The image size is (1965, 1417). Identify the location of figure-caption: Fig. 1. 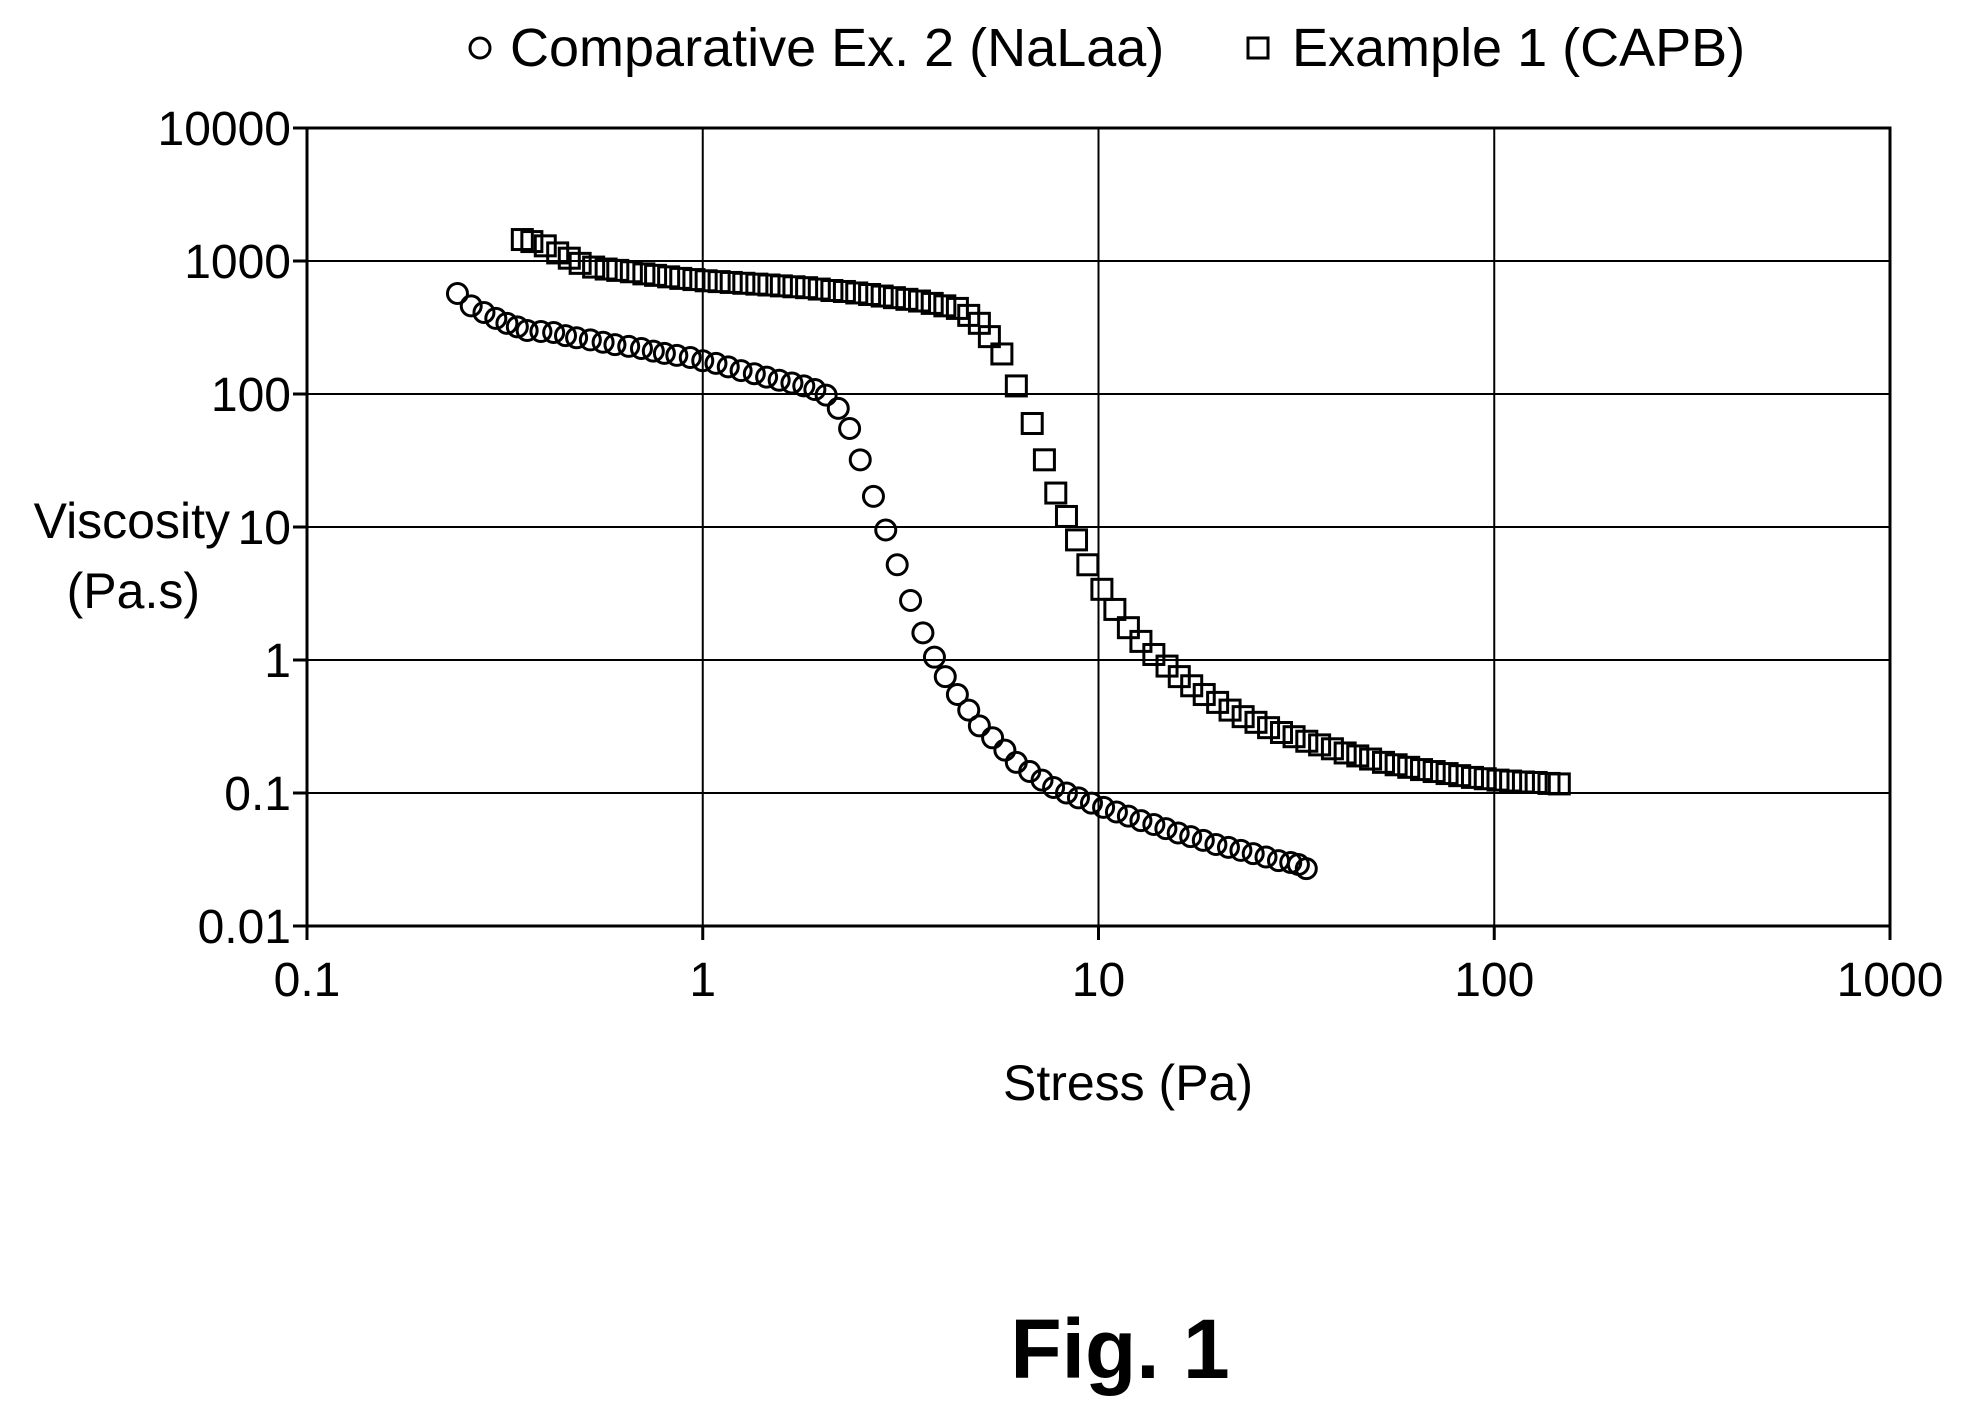
(1119, 1349).